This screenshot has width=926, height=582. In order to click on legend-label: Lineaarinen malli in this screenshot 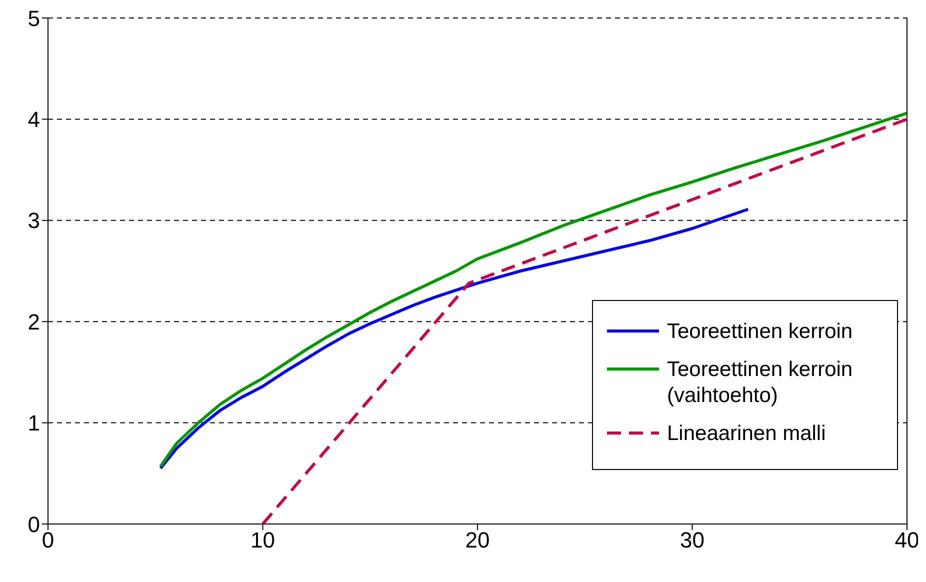, I will do `click(746, 434)`.